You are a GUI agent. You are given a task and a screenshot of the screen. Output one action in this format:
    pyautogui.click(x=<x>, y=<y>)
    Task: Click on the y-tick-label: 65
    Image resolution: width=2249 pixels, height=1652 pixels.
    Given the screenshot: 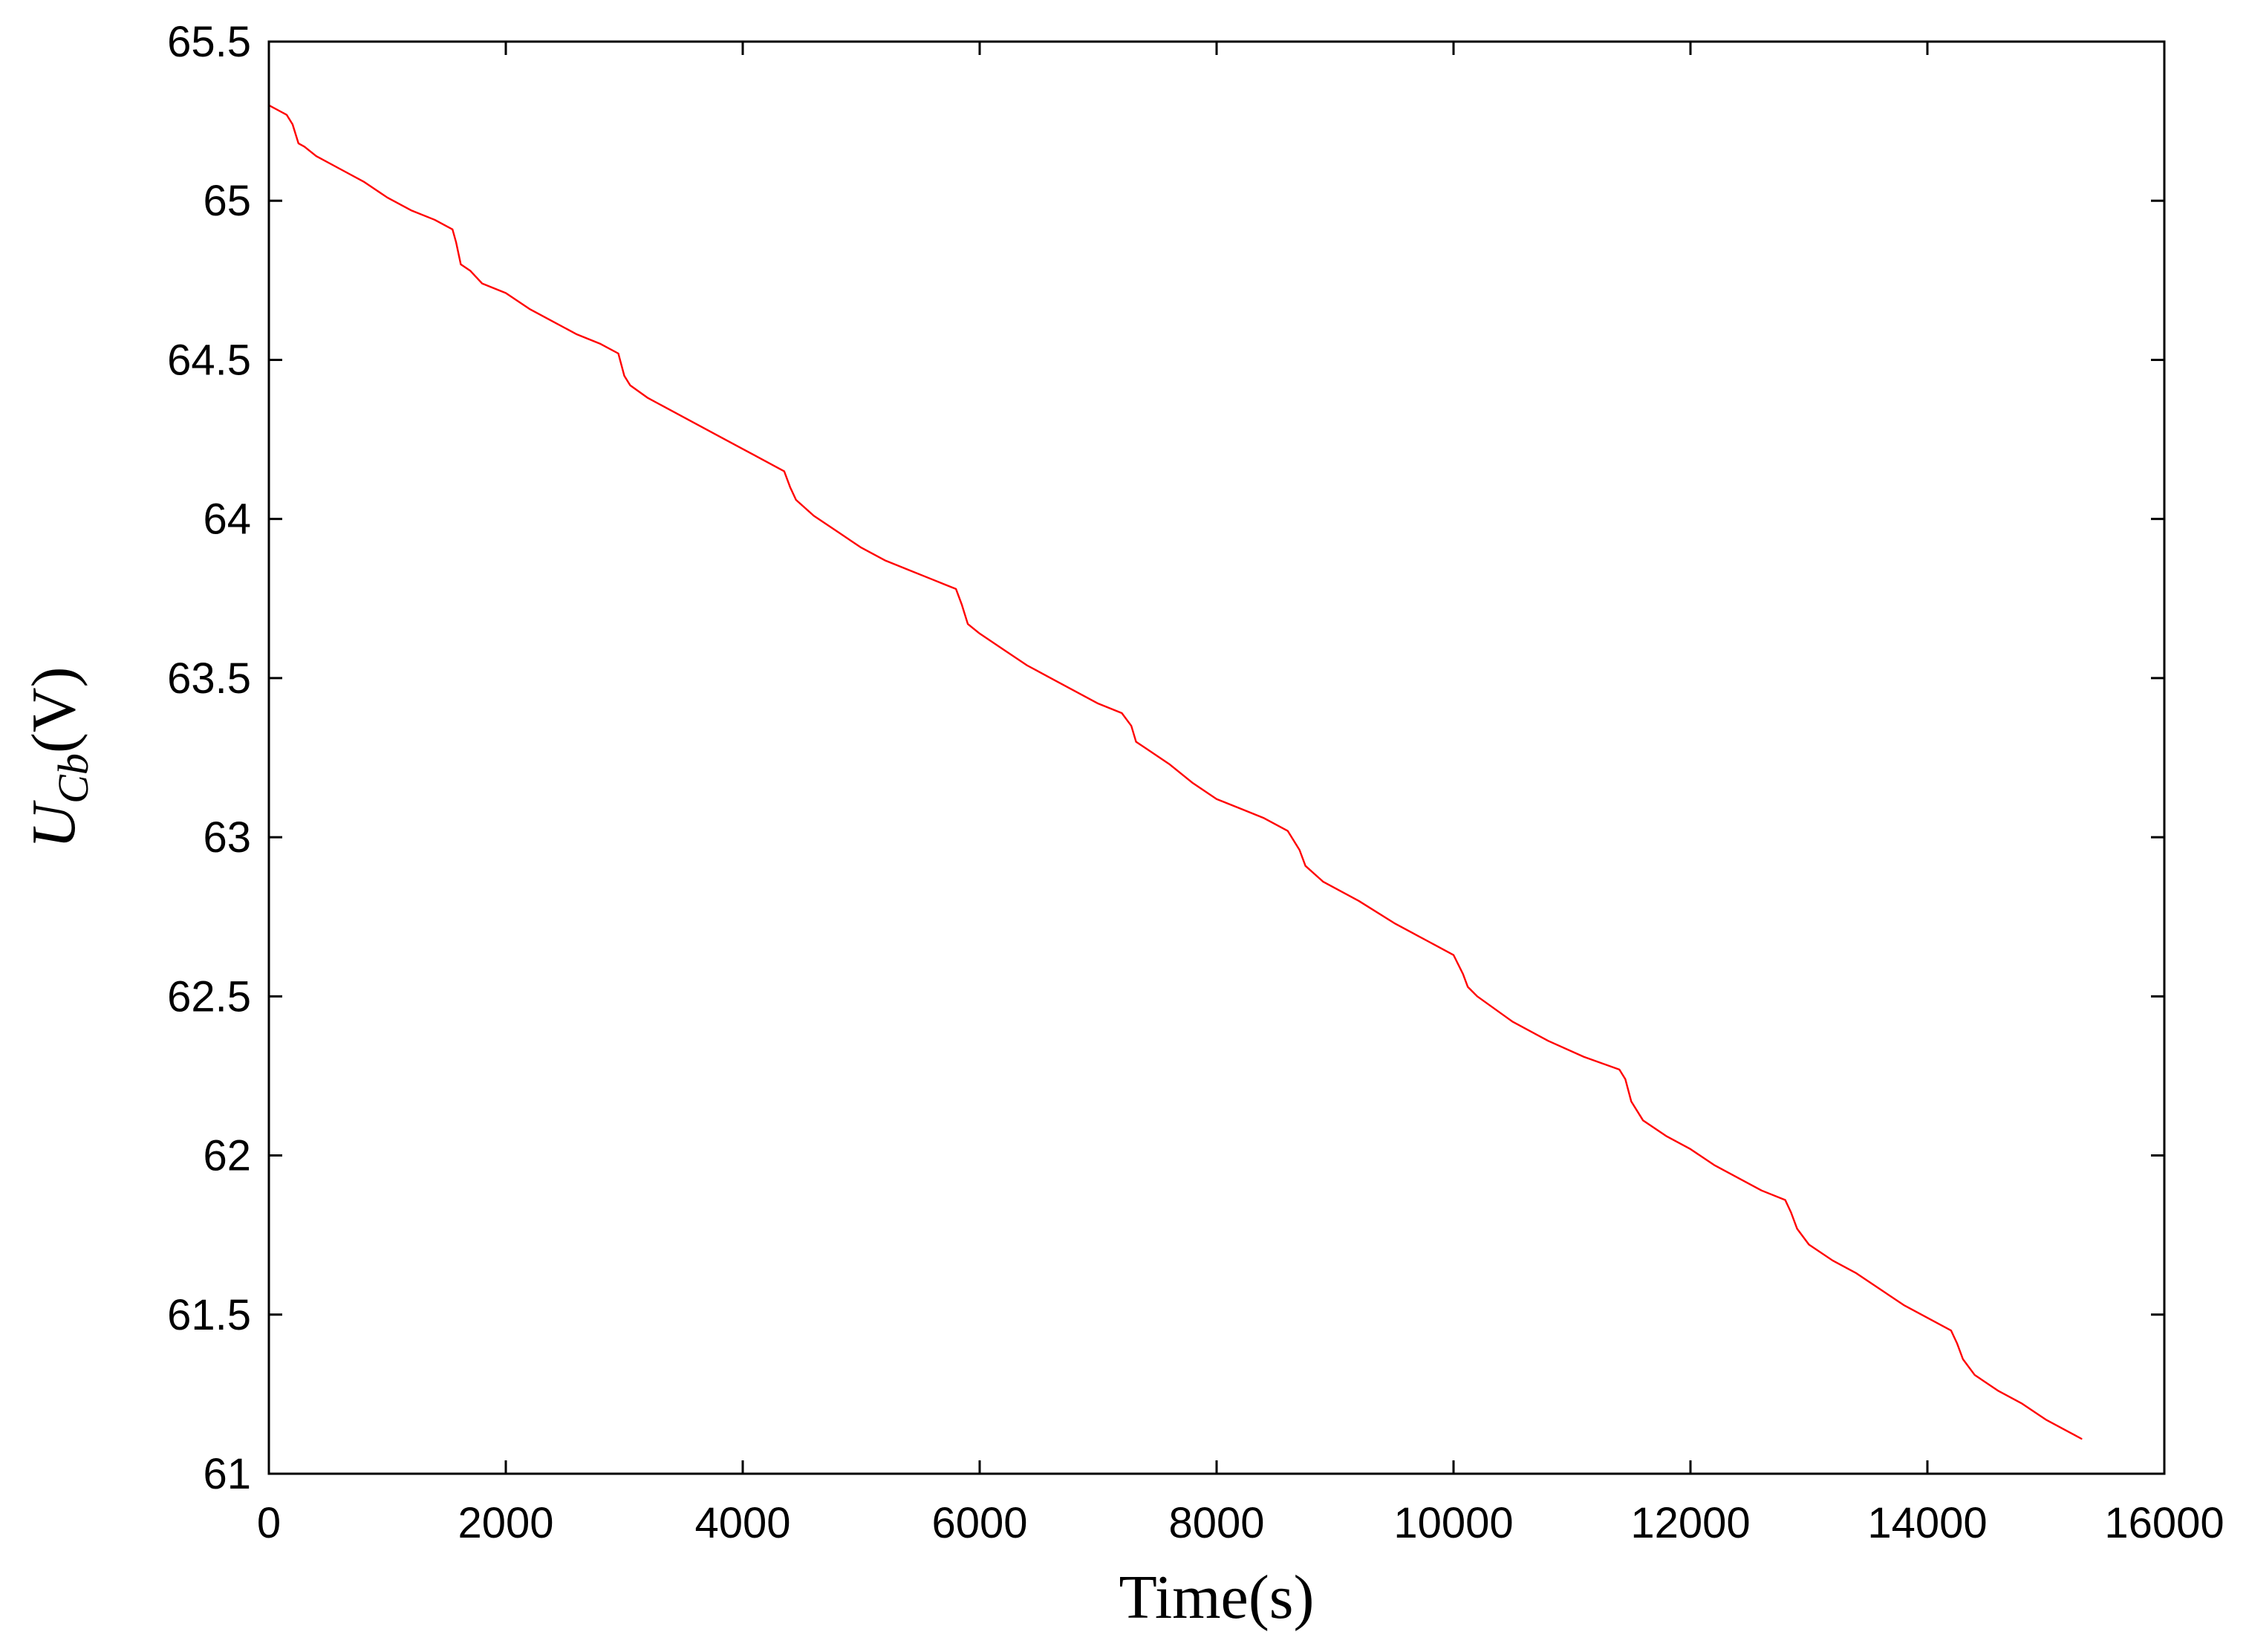 What is the action you would take?
    pyautogui.click(x=227, y=201)
    